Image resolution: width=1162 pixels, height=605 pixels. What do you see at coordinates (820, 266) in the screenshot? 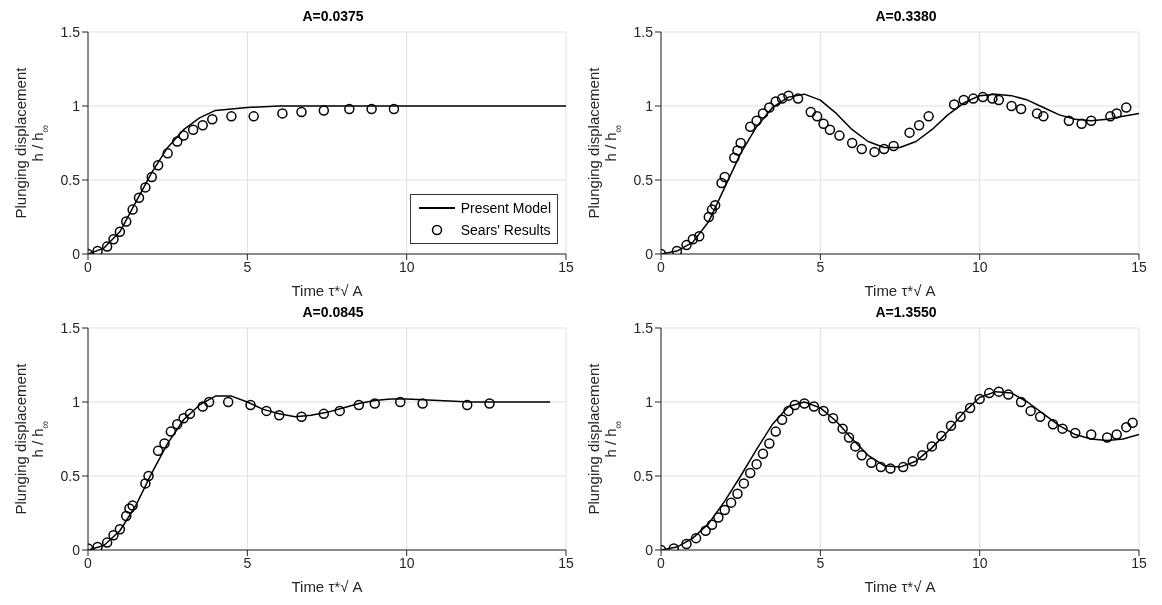
I see `x-tick-label: 5` at bounding box center [820, 266].